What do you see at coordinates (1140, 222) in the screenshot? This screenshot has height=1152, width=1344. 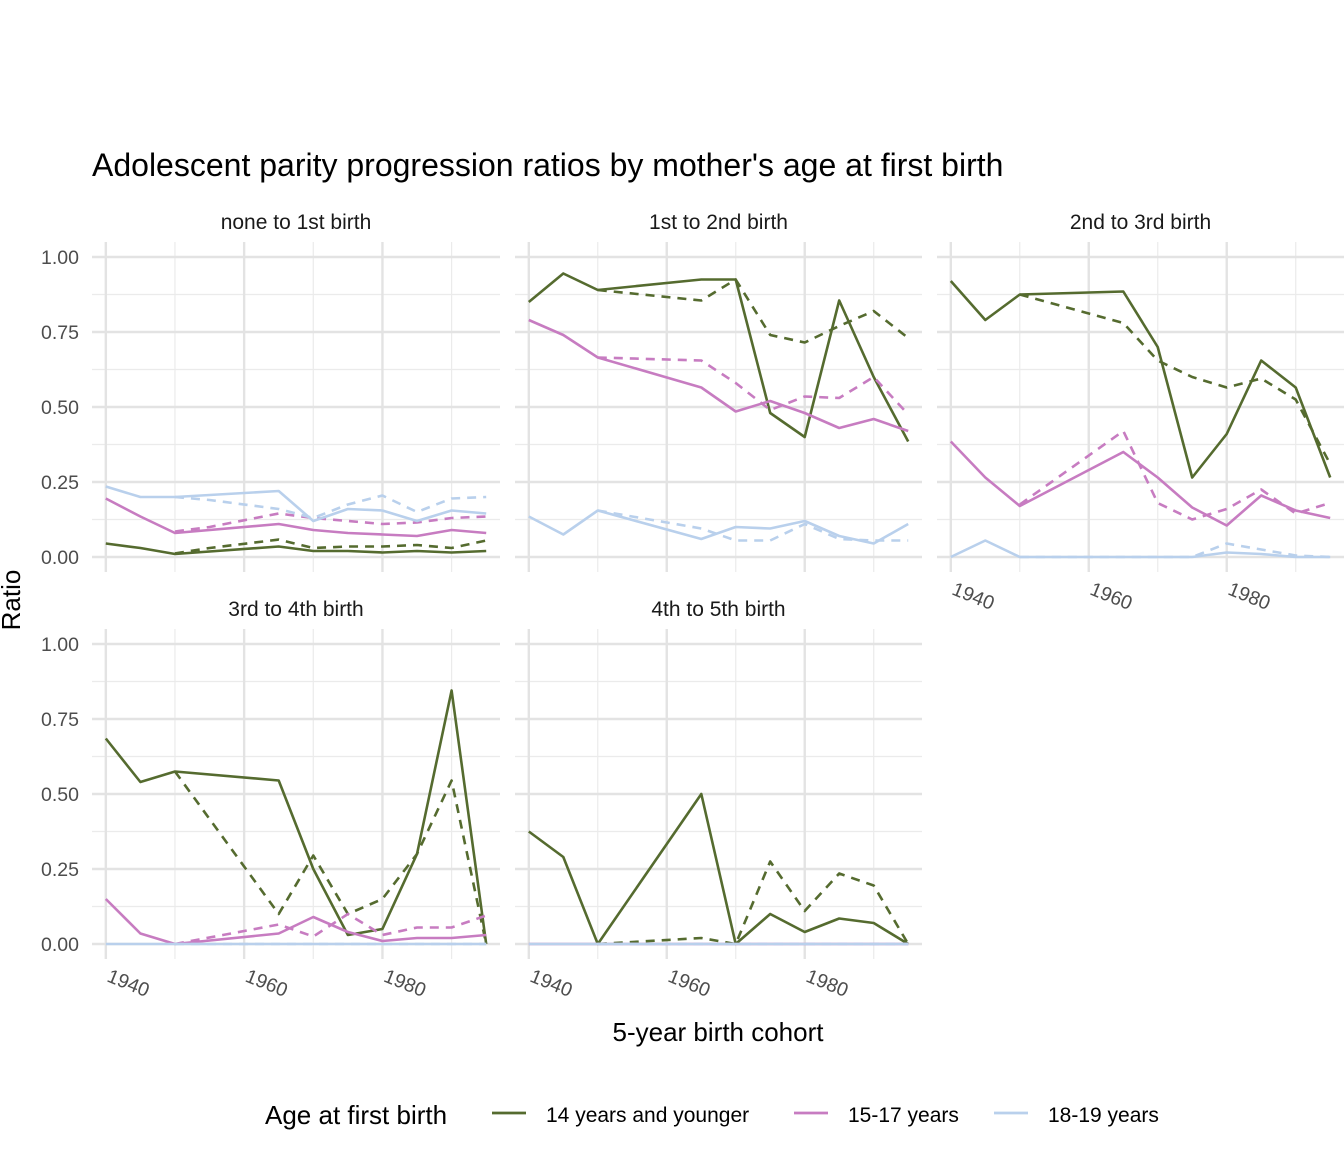 I see `panel-strip-label: 2nd to 3rd birth` at bounding box center [1140, 222].